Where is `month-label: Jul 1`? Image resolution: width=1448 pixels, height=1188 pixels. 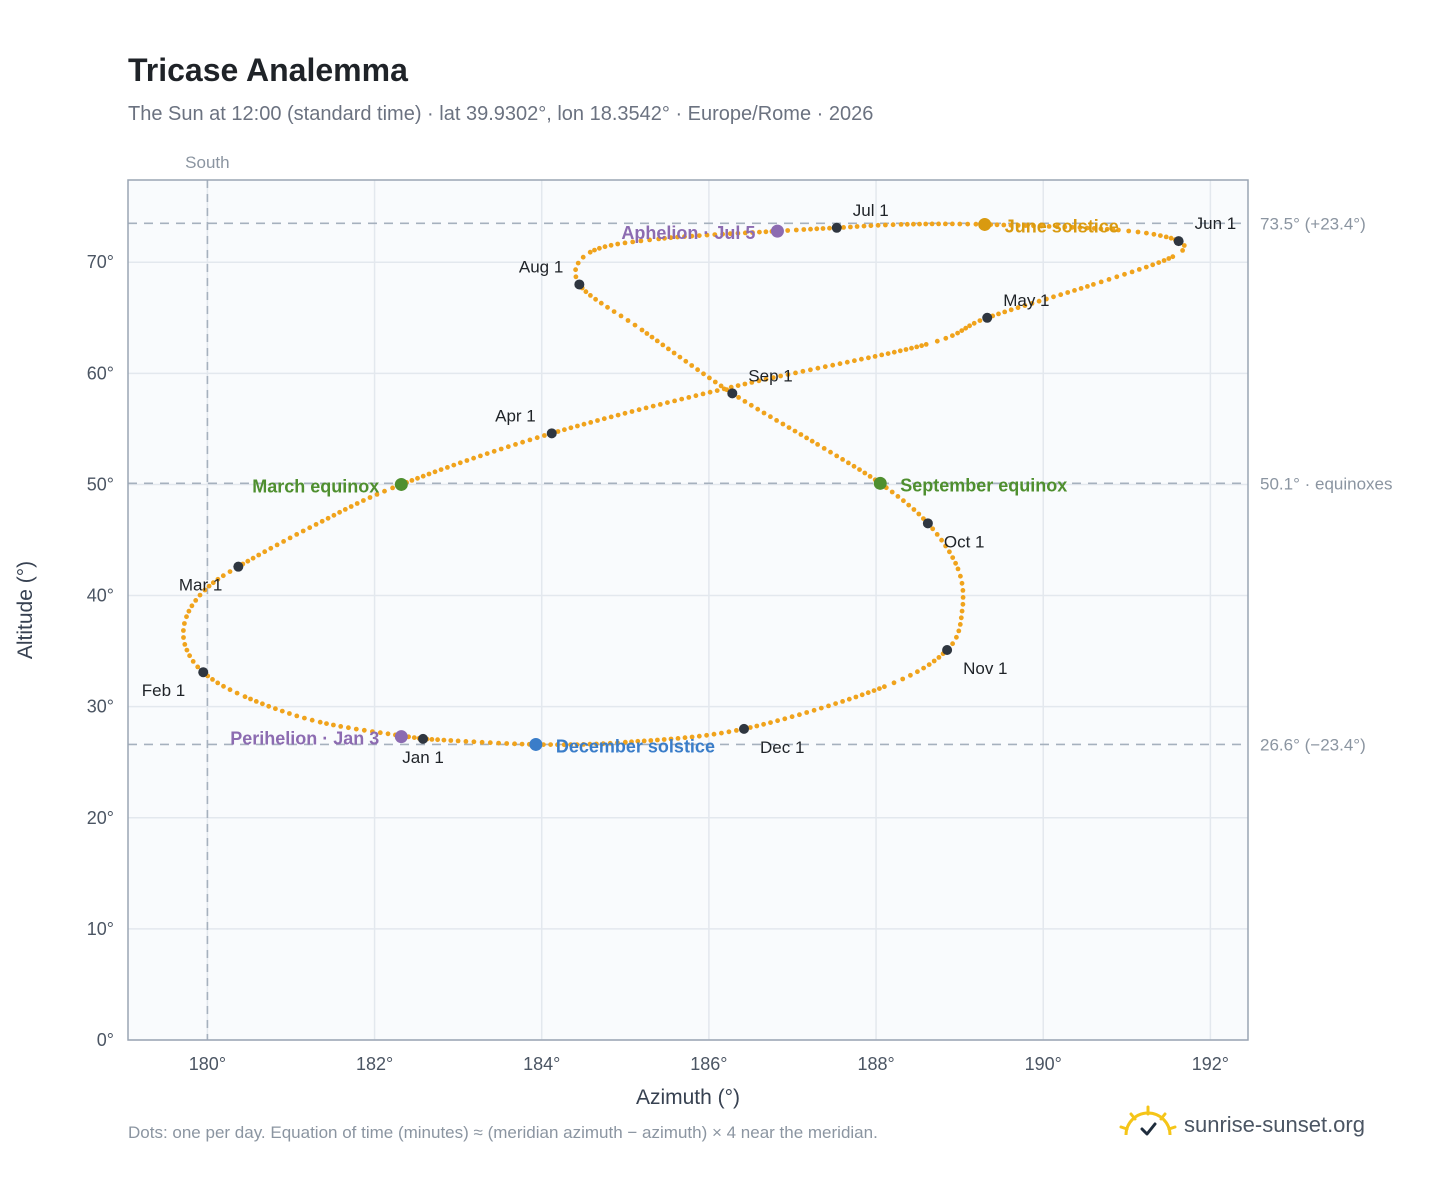 month-label: Jul 1 is located at coordinates (871, 210).